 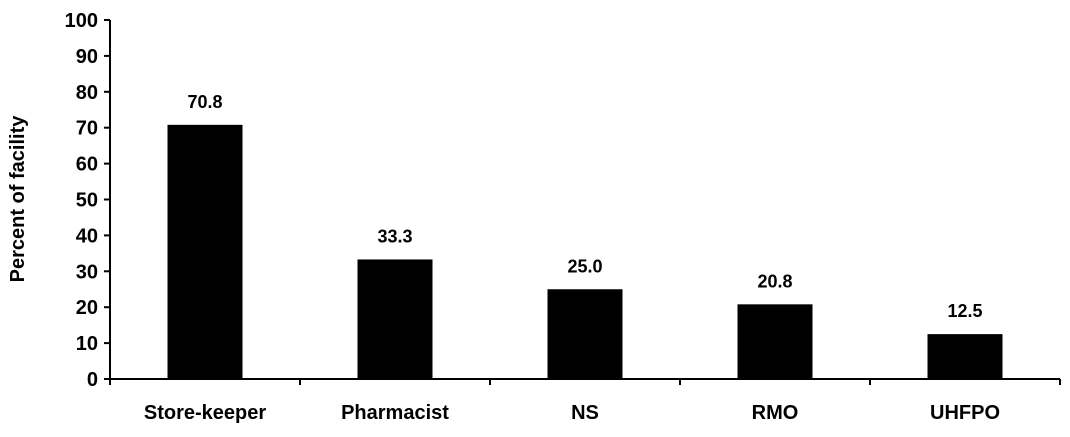 I want to click on bar-store-keeper, so click(x=205, y=251).